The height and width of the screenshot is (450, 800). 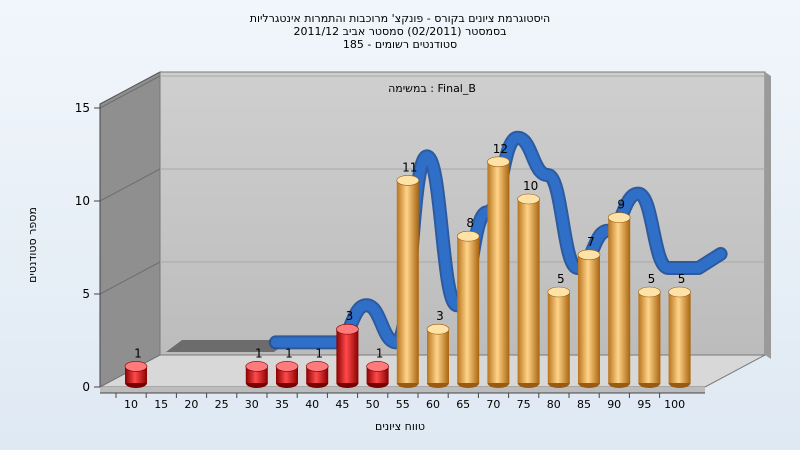 What do you see at coordinates (86, 387) in the screenshot?
I see `y-tick-label: 0` at bounding box center [86, 387].